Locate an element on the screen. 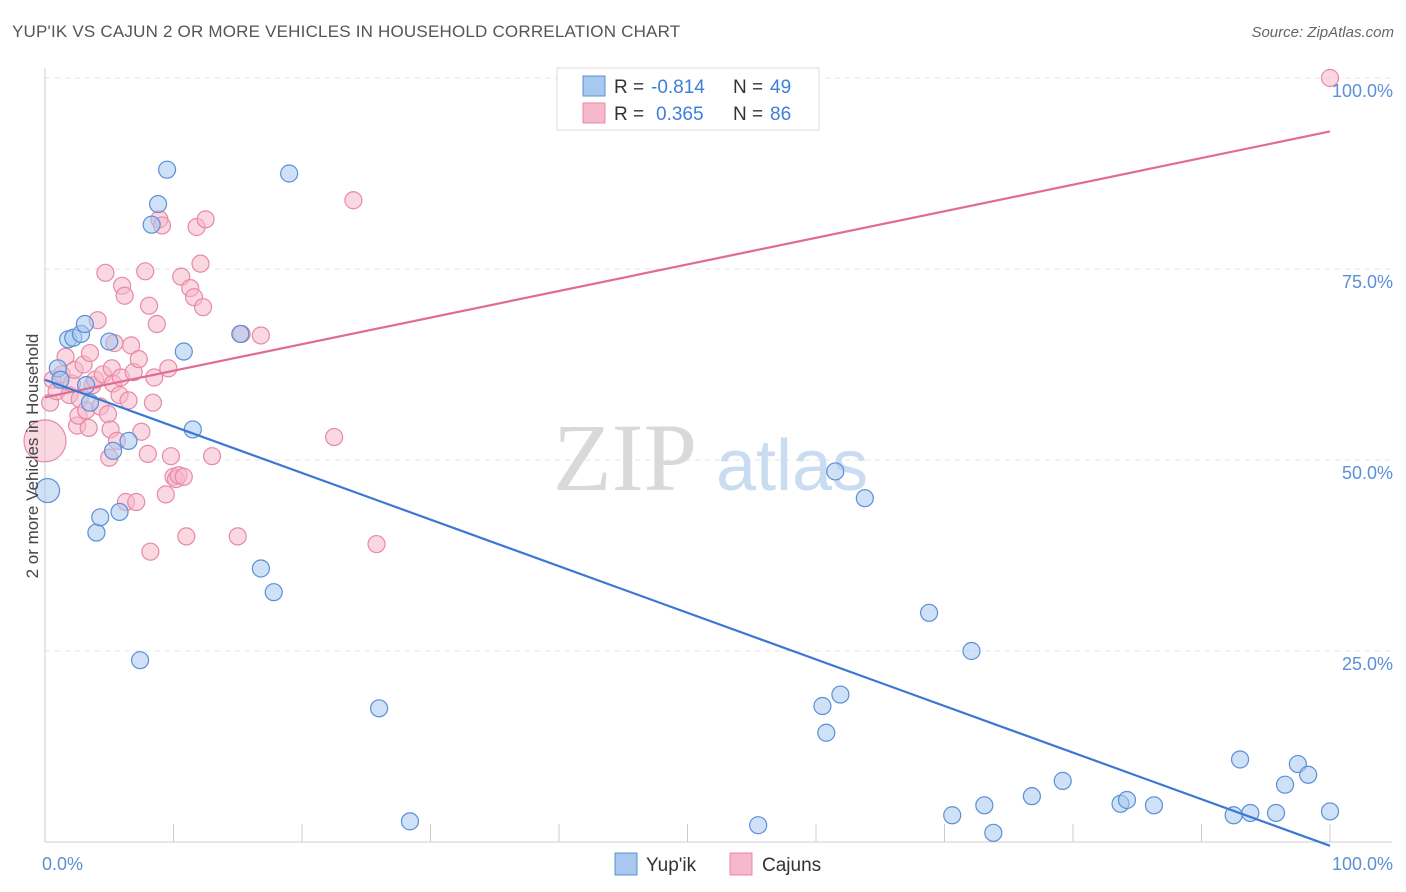 The height and width of the screenshot is (892, 1406). bottom-legend: Yup'ik Cajuns is located at coordinates (717, 864).